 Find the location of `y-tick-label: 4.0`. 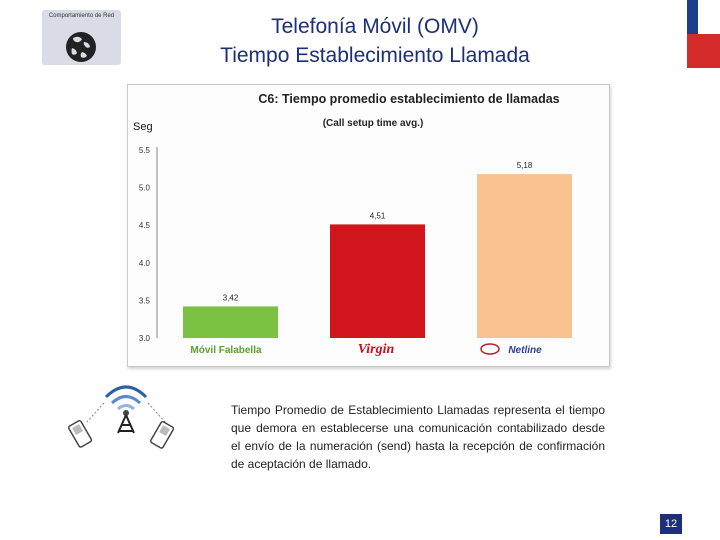

y-tick-label: 4.0 is located at coordinates (145, 263).